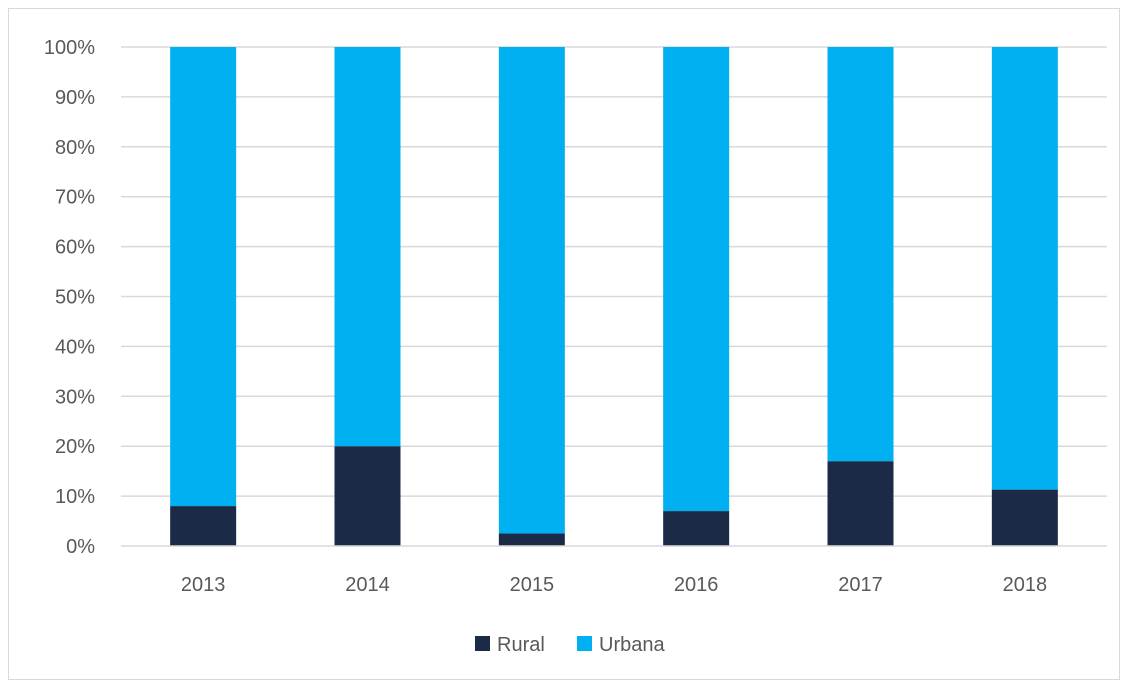 Image resolution: width=1127 pixels, height=686 pixels. I want to click on bar-rural-2016, so click(696, 528).